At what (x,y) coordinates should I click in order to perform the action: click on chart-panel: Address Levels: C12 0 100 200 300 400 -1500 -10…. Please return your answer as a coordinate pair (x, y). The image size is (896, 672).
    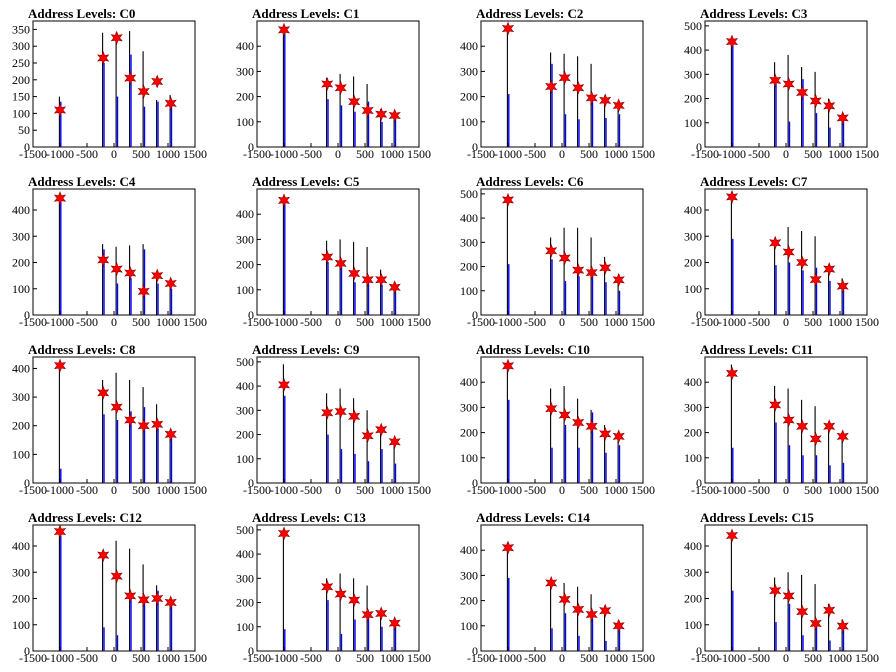
    Looking at the image, I should click on (112, 588).